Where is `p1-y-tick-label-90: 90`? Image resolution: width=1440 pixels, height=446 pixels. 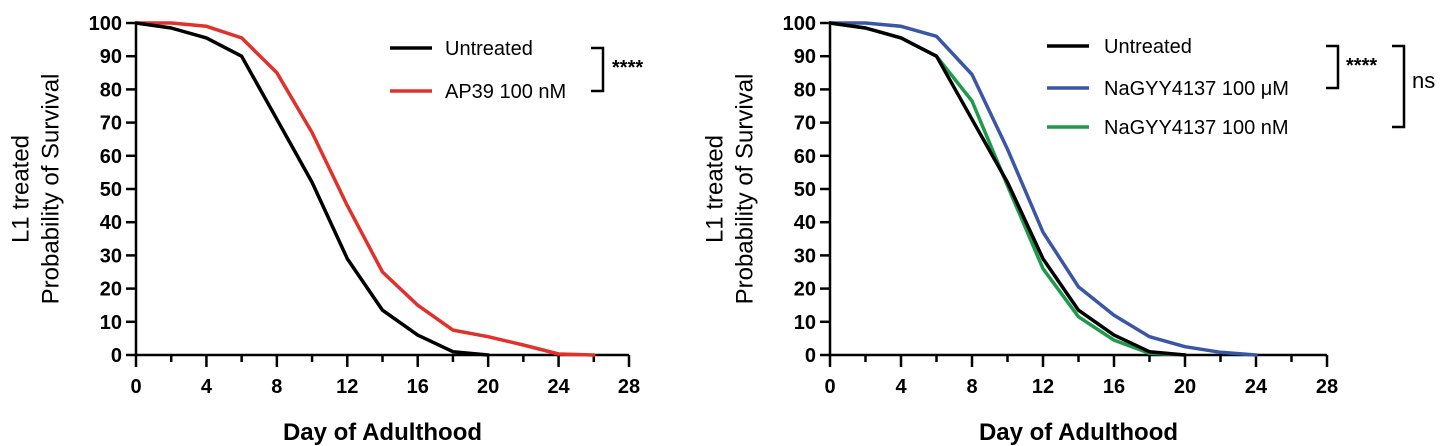 p1-y-tick-label-90: 90 is located at coordinates (805, 57).